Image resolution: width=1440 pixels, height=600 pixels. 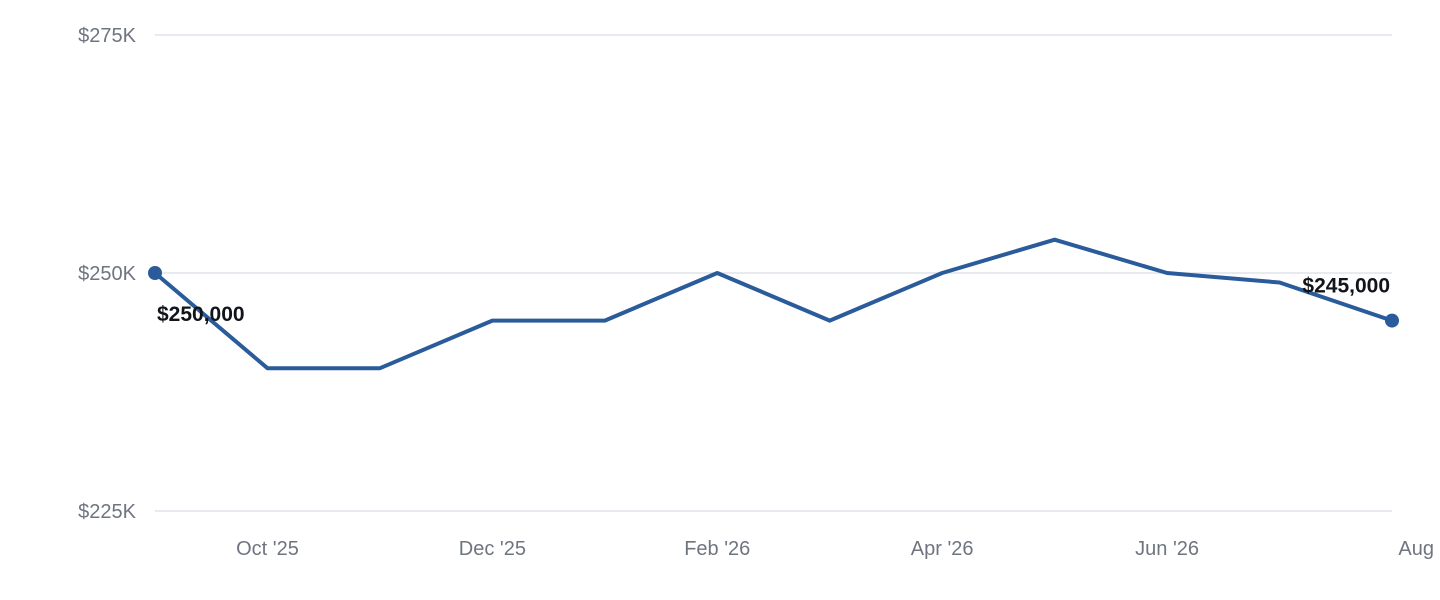 What do you see at coordinates (1419, 549) in the screenshot?
I see `x-tick-label: Aug '26` at bounding box center [1419, 549].